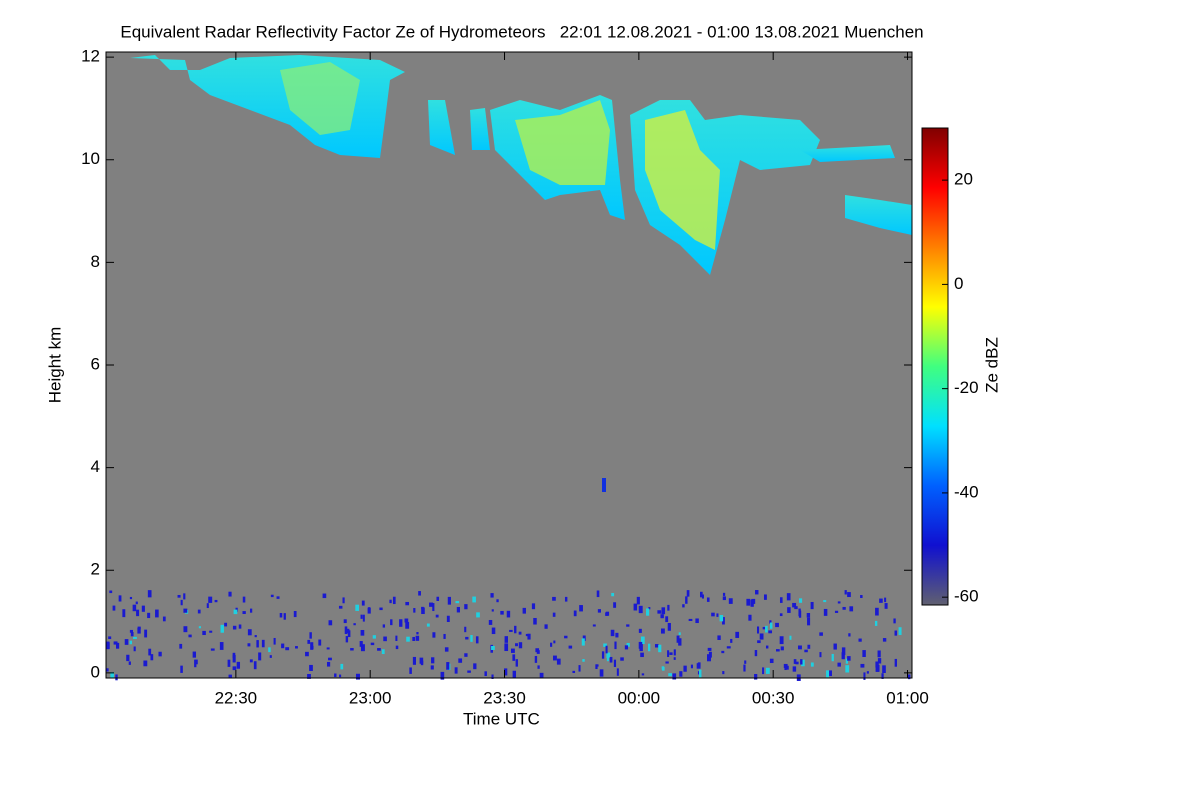  Describe the element at coordinates (958, 283) in the screenshot. I see `colorbar-tick-label: 0` at that location.